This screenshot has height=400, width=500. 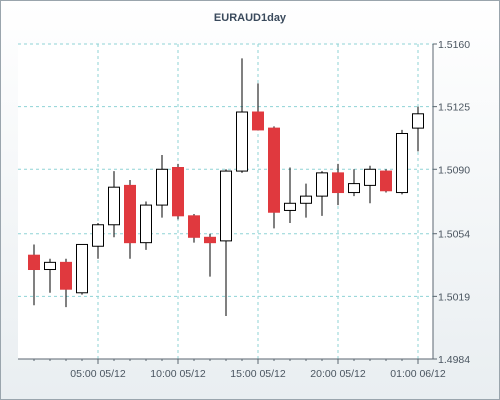 What do you see at coordinates (418, 374) in the screenshot?
I see `x-tick-label: 01:00 06/12` at bounding box center [418, 374].